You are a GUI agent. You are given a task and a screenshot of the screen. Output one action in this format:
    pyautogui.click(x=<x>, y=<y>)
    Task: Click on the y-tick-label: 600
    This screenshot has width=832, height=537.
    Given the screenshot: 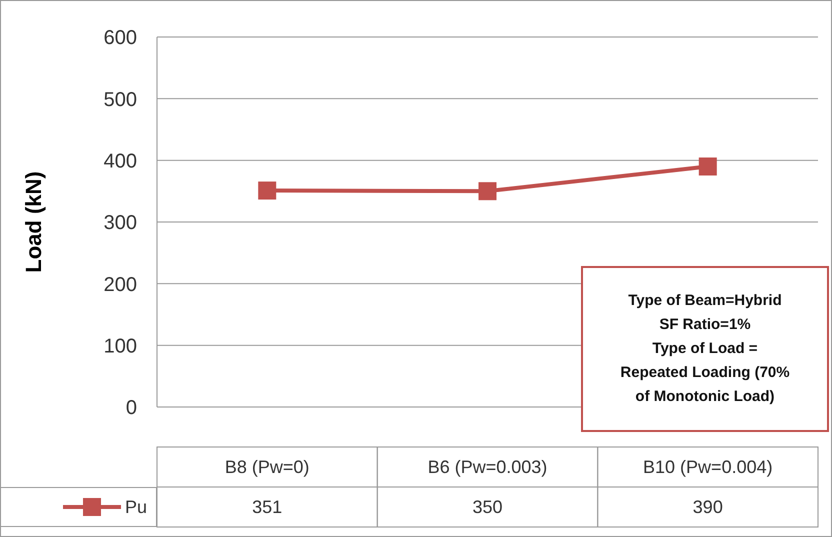 What is the action you would take?
    pyautogui.click(x=120, y=38)
    